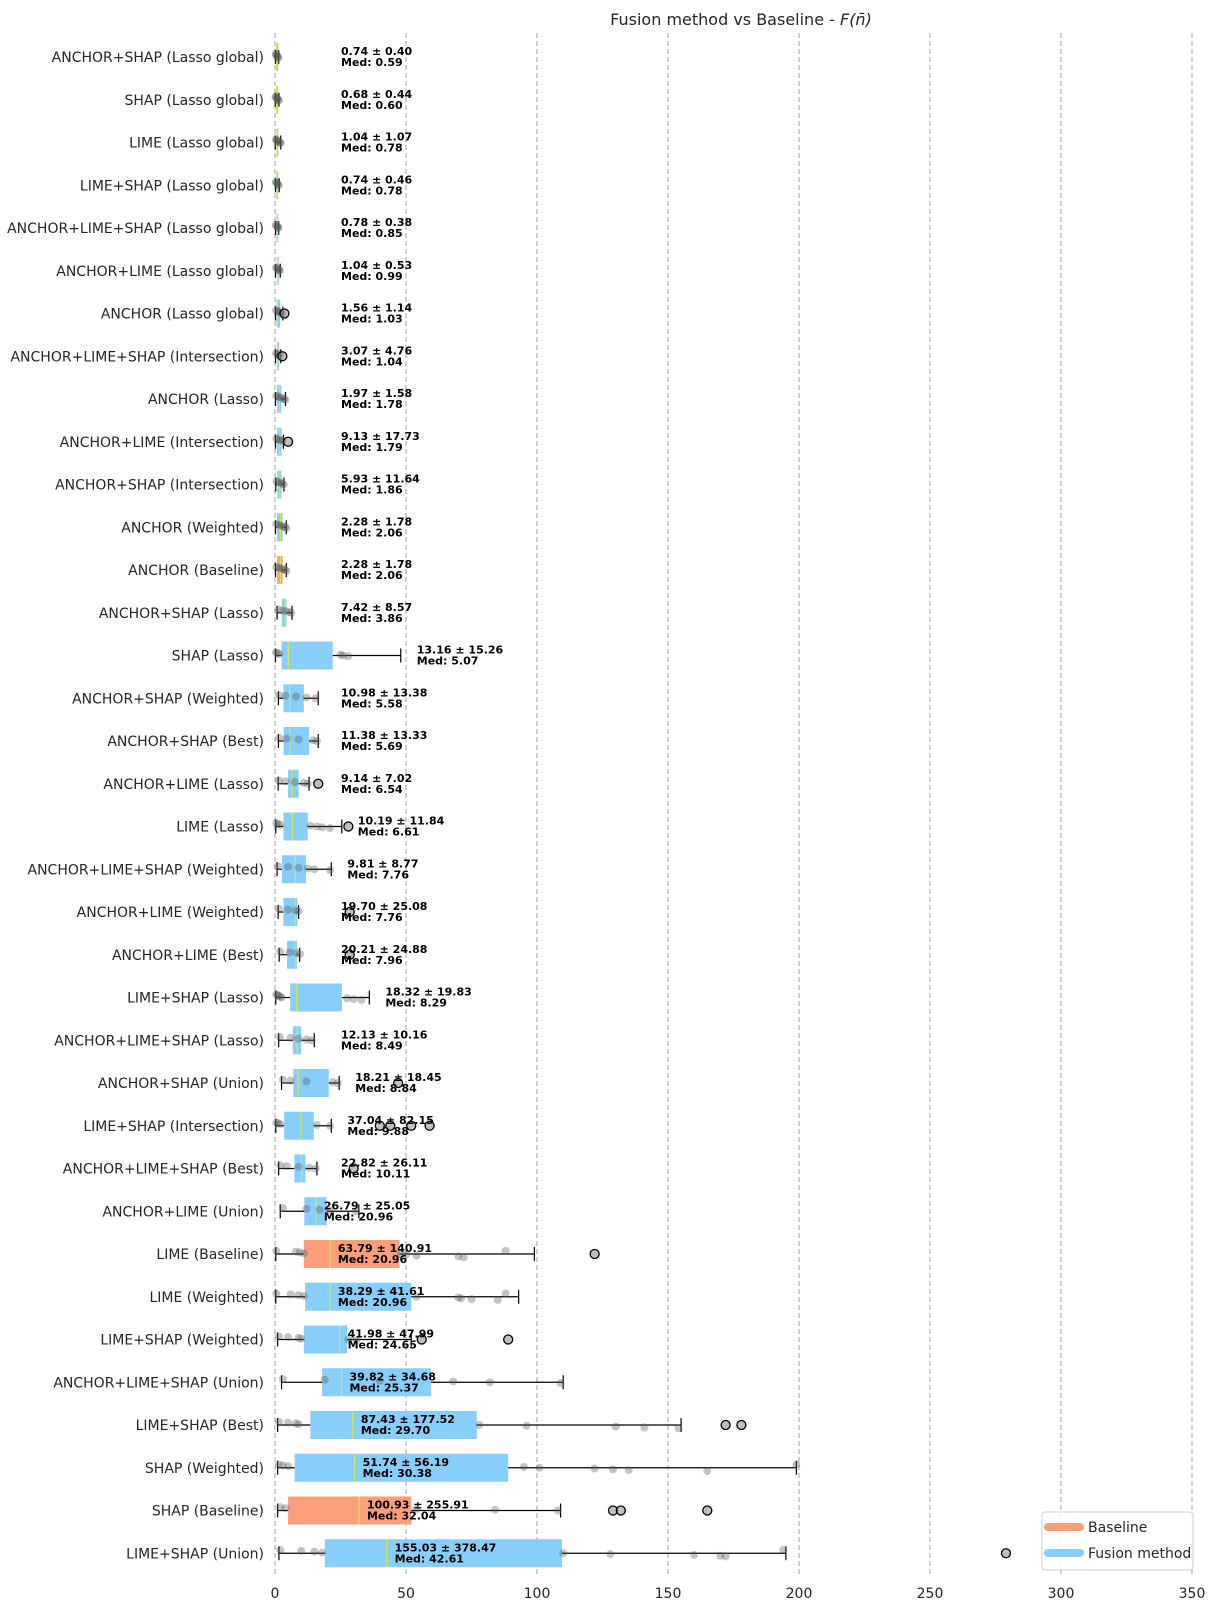  Describe the element at coordinates (384, 735) in the screenshot. I see `stat-mean-sd: 11.38 ± 13.33` at that location.